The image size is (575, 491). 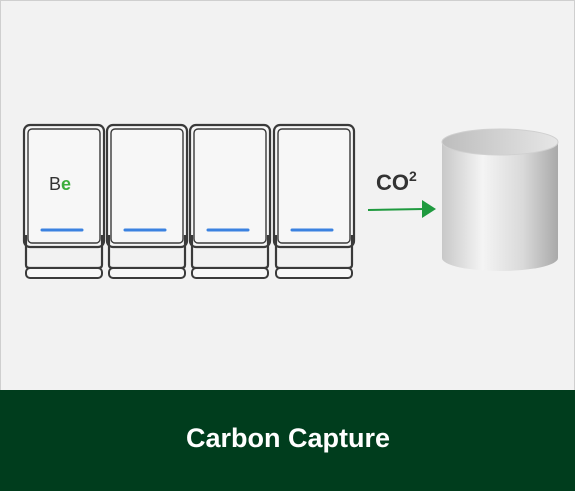 I want to click on arrow, so click(x=396, y=209).